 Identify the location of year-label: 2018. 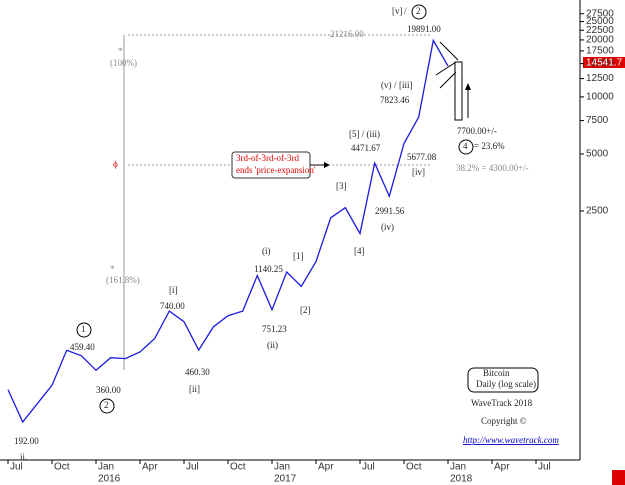
(461, 479).